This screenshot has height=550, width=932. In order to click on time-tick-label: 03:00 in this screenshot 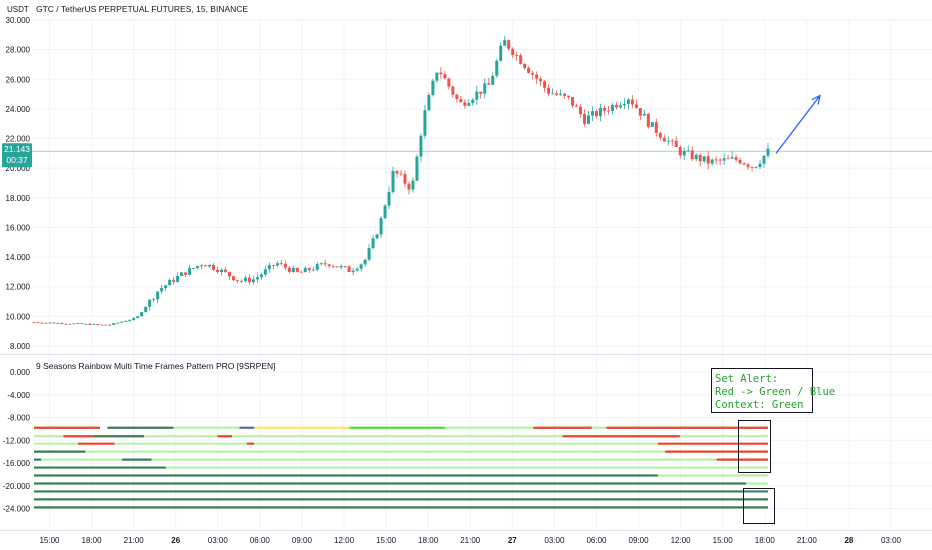, I will do `click(554, 540)`.